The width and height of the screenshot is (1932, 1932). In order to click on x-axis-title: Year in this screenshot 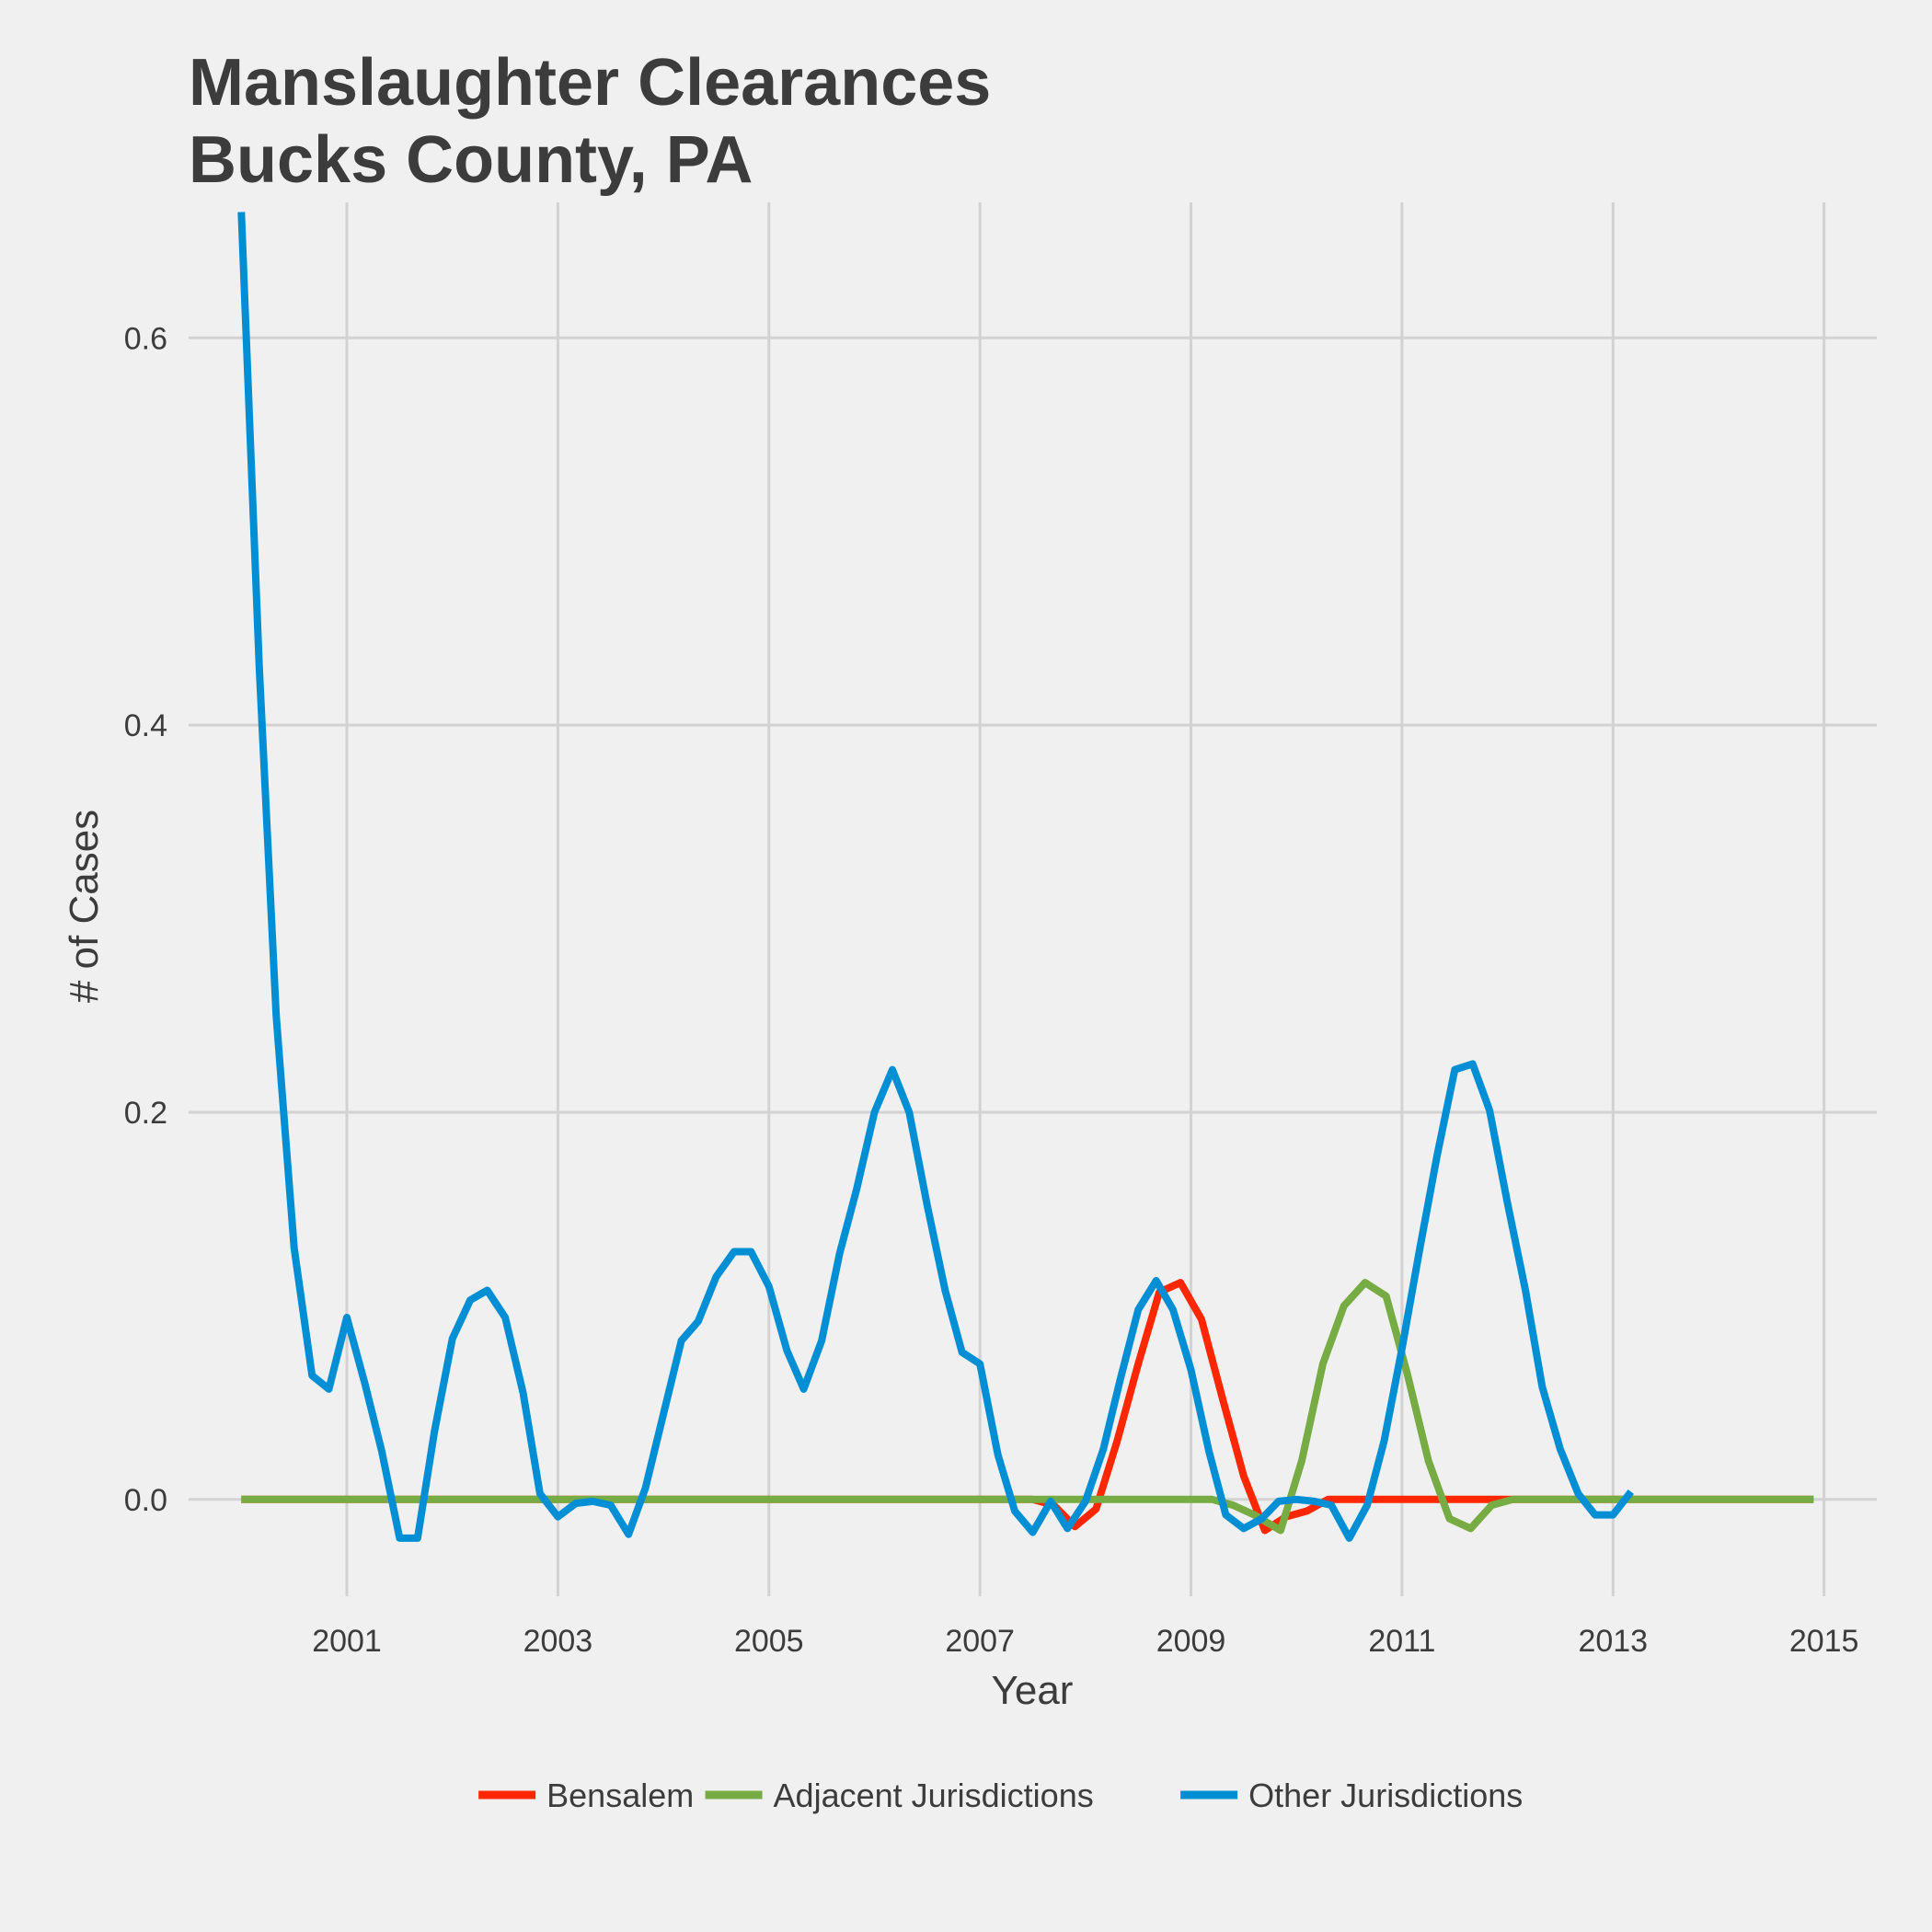, I will do `click(1033, 1690)`.